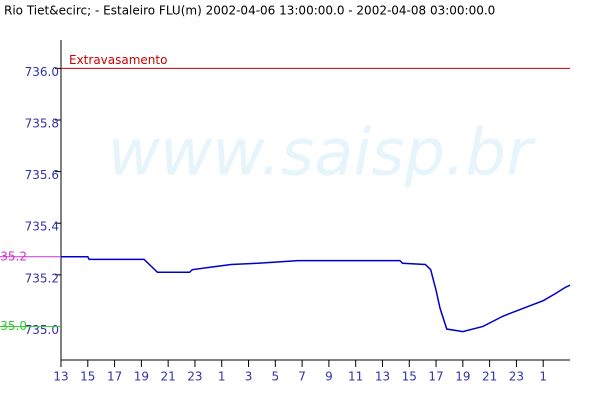  What do you see at coordinates (118, 60) in the screenshot?
I see `reference-label: Extravasamento` at bounding box center [118, 60].